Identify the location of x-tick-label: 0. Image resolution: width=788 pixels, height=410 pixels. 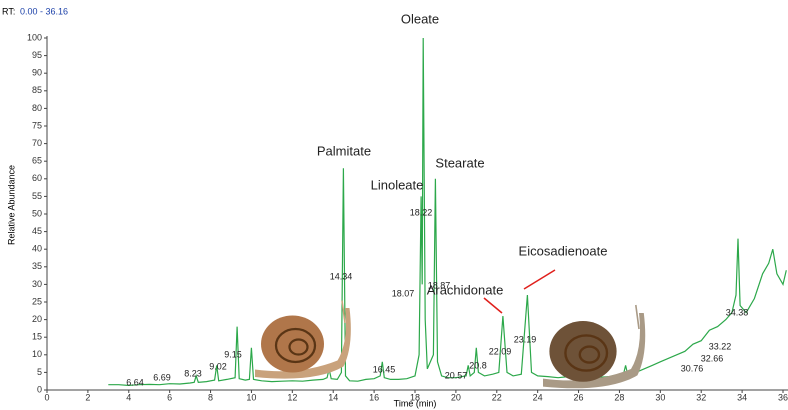
(46, 397).